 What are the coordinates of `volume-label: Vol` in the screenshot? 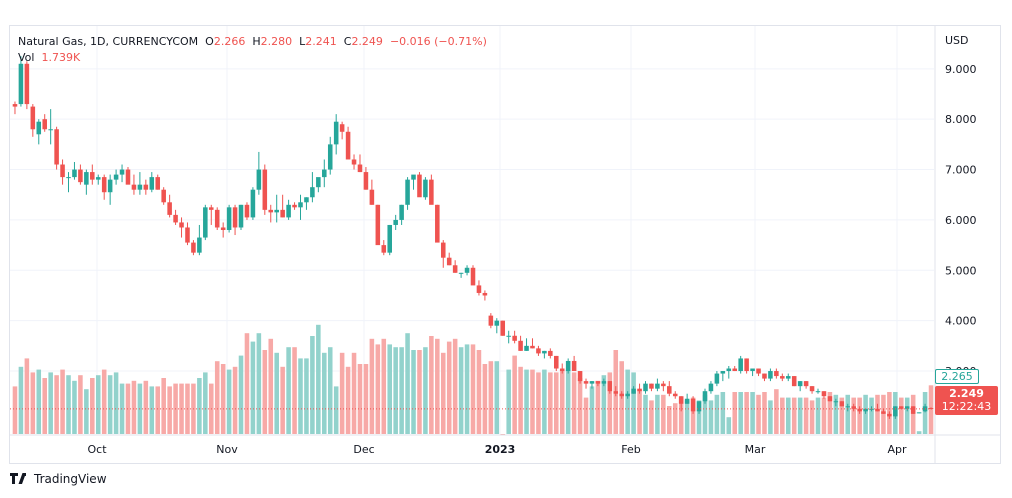 It's located at (26, 57).